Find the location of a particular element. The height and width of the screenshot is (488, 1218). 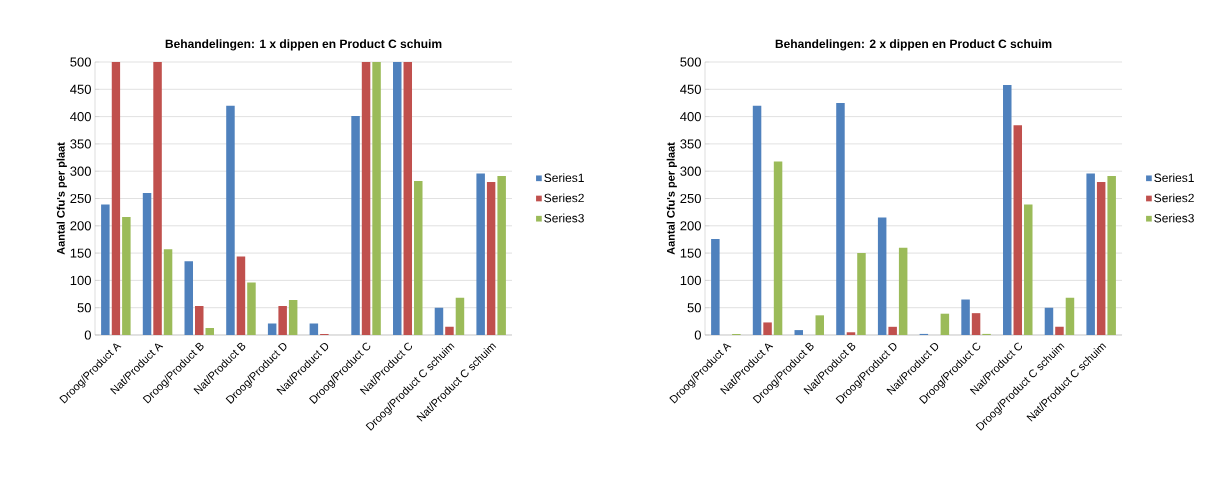

chart-title: Behandelingen: 2 x dippen en Product C schuim is located at coordinates (913, 45).